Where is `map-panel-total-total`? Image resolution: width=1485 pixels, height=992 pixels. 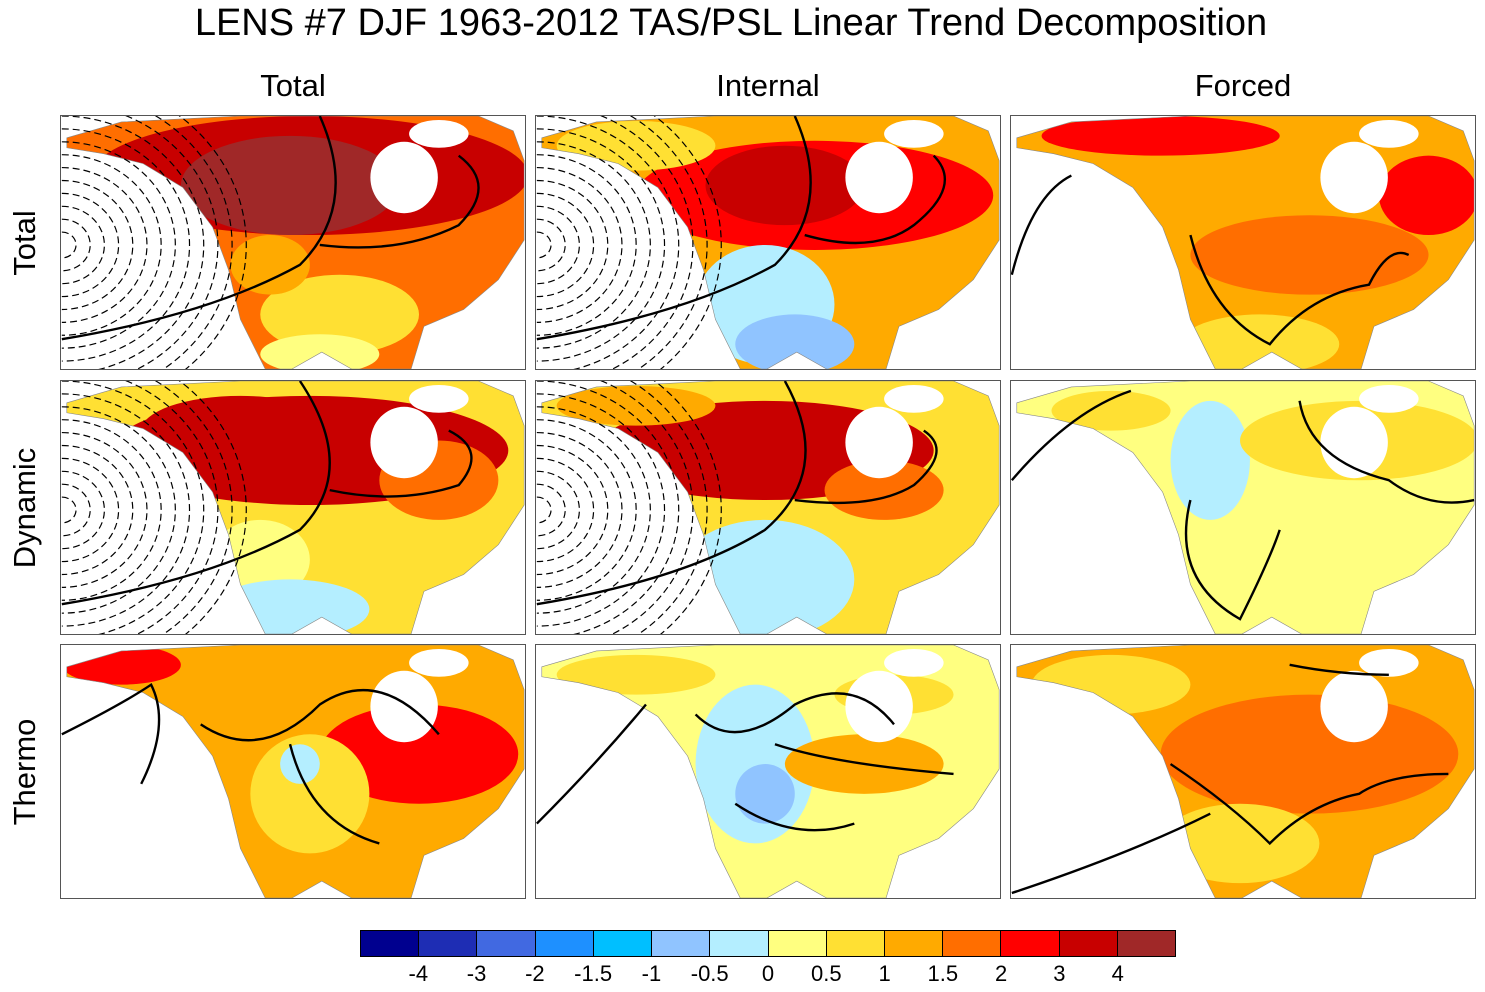
map-panel-total-total is located at coordinates (293, 242).